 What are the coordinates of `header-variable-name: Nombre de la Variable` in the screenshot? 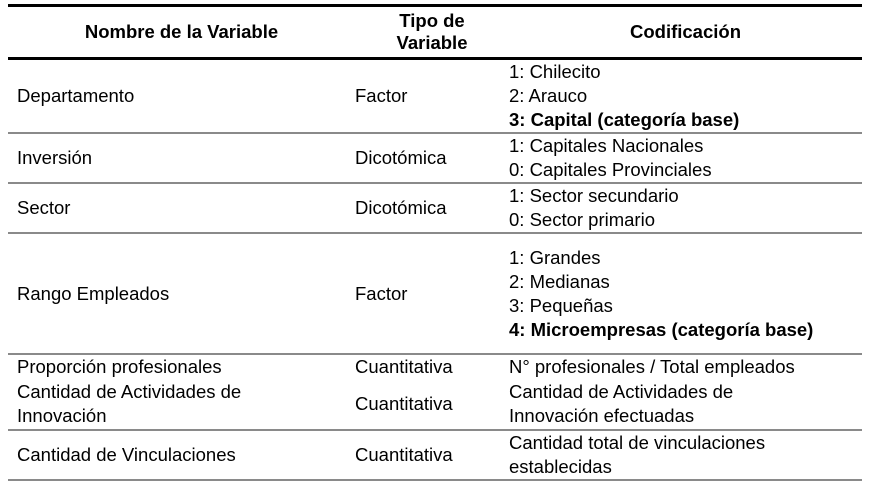 It's located at (181, 31).